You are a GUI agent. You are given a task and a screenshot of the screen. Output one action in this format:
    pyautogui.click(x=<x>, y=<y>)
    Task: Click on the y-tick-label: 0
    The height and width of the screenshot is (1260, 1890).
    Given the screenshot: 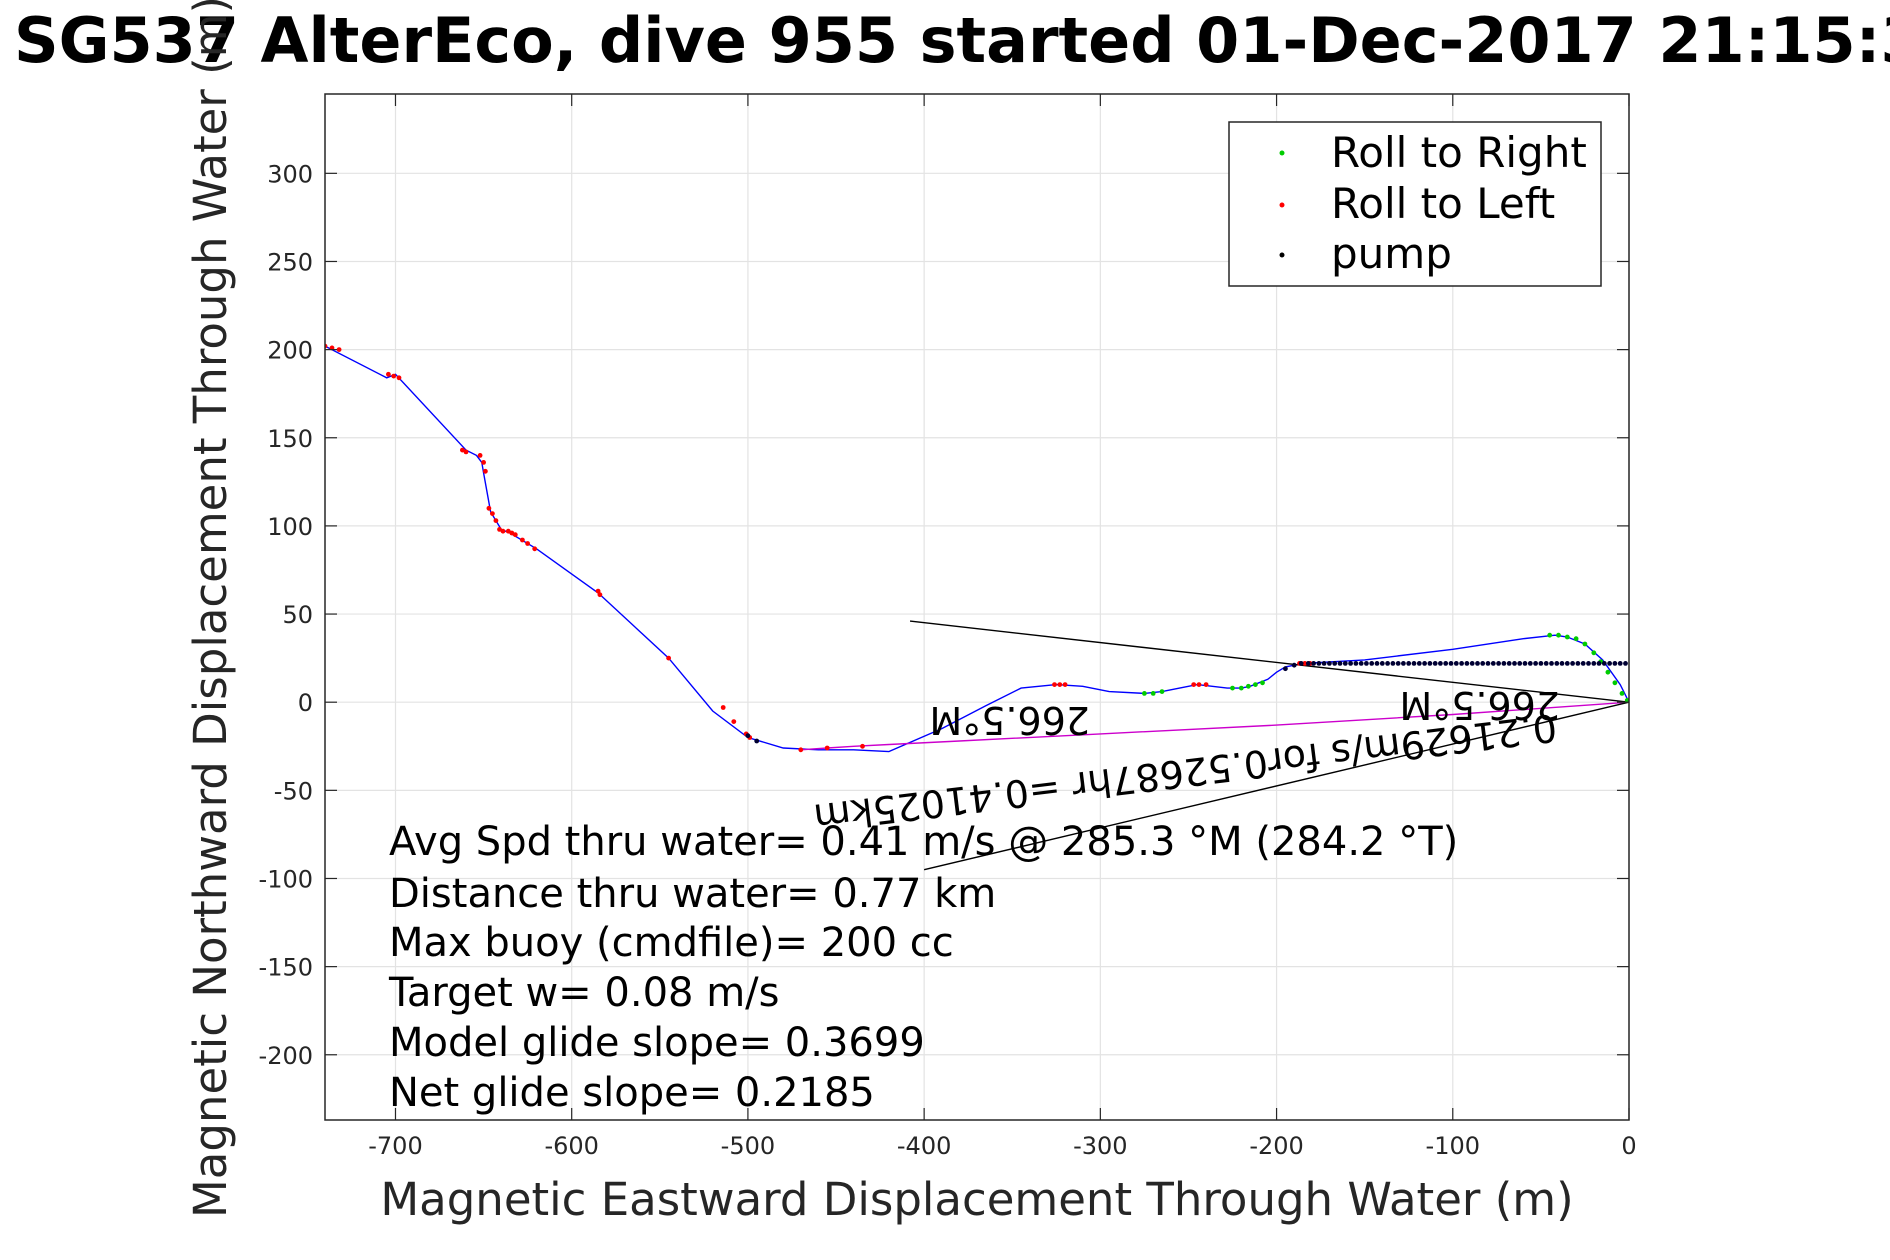 What is the action you would take?
    pyautogui.click(x=305, y=703)
    